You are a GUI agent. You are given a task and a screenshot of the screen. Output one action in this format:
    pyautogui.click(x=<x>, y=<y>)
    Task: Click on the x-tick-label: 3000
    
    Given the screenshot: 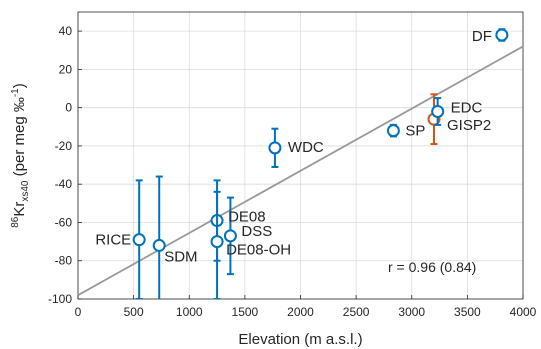 What is the action you would take?
    pyautogui.click(x=411, y=312)
    